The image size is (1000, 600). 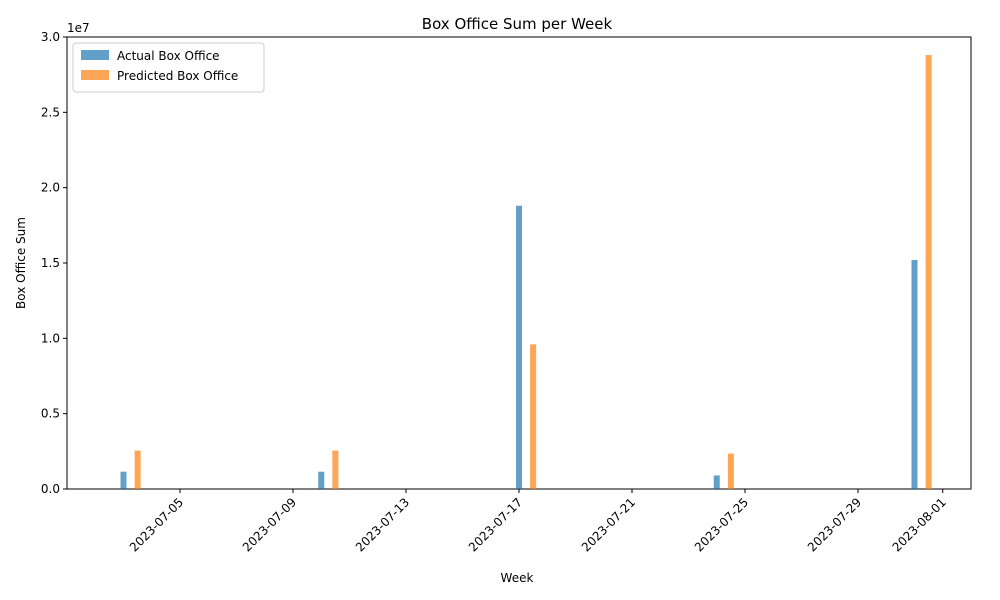 I want to click on x-axis-label: Week, so click(x=517, y=578).